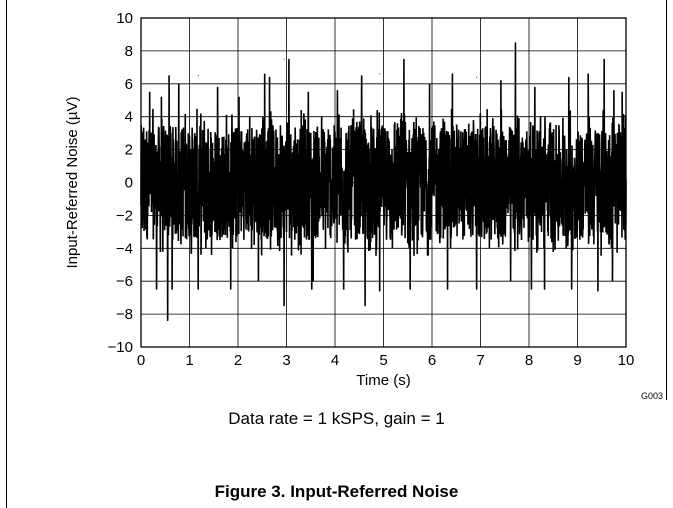 This screenshot has width=673, height=508. Describe the element at coordinates (124, 18) in the screenshot. I see `y-tick-label: 10` at that location.